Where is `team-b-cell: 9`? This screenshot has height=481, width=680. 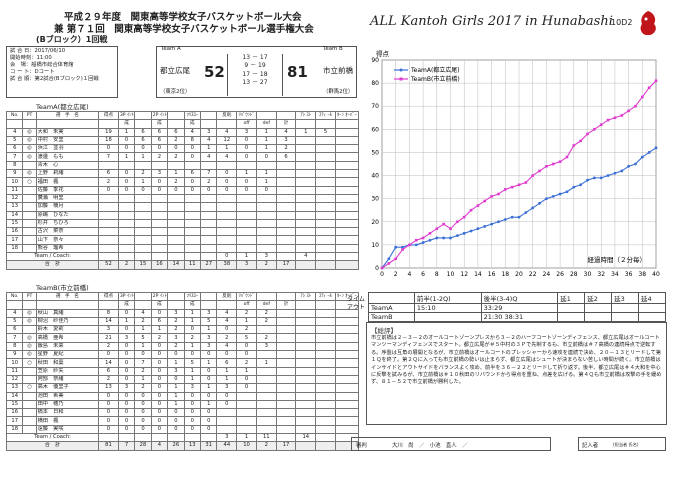 team-b-cell: 9 is located at coordinates (14, 355).